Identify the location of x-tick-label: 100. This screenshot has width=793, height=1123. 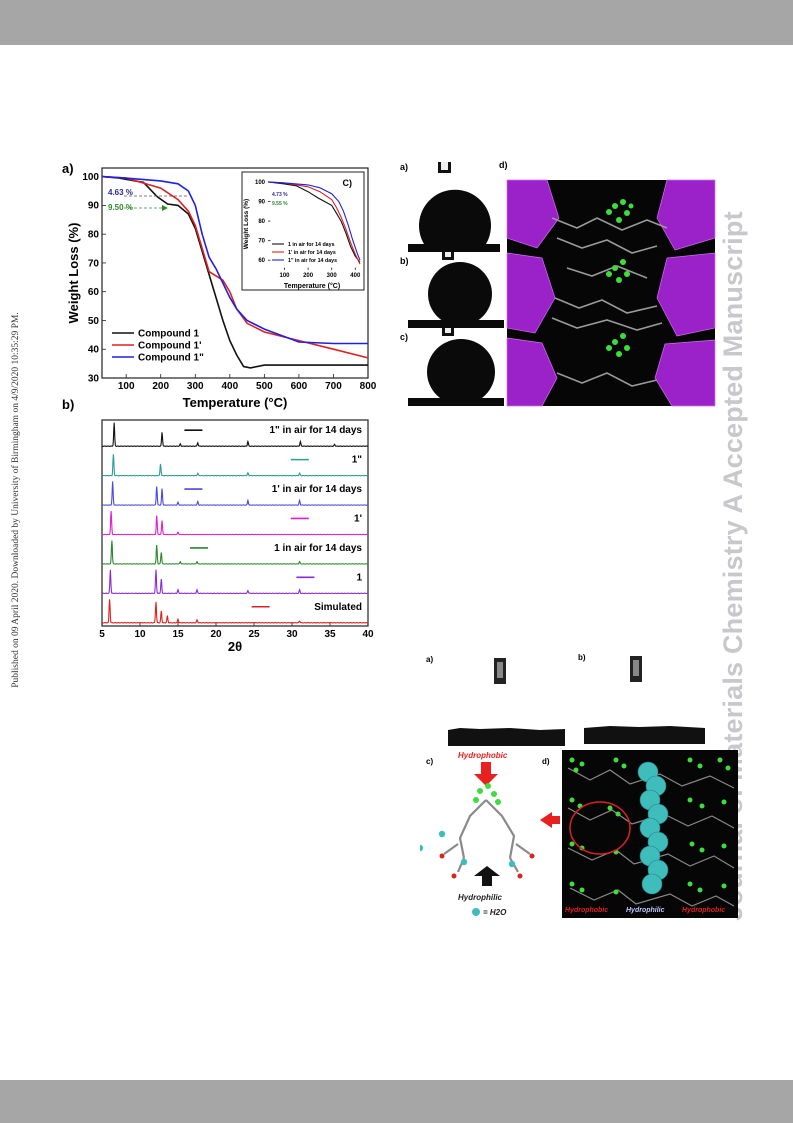
(285, 276).